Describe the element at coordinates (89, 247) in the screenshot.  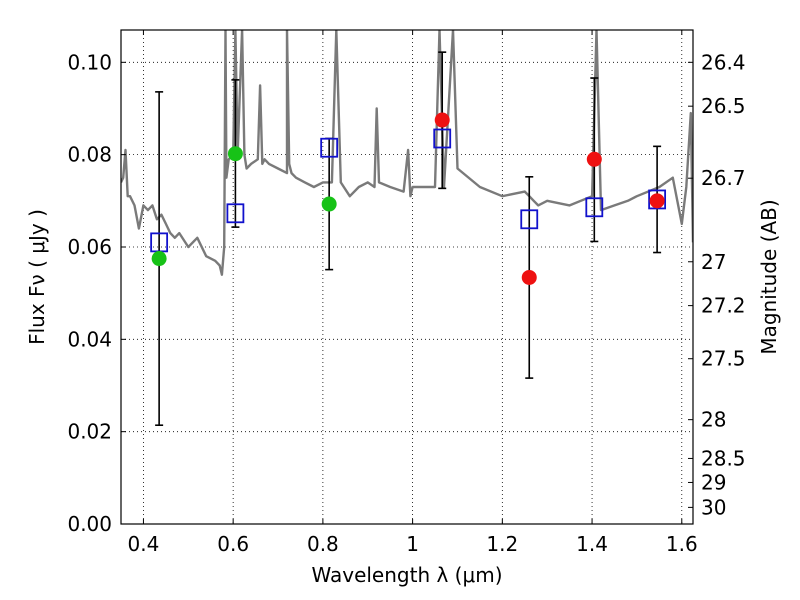
I see `y-tick-label: 0.06` at that location.